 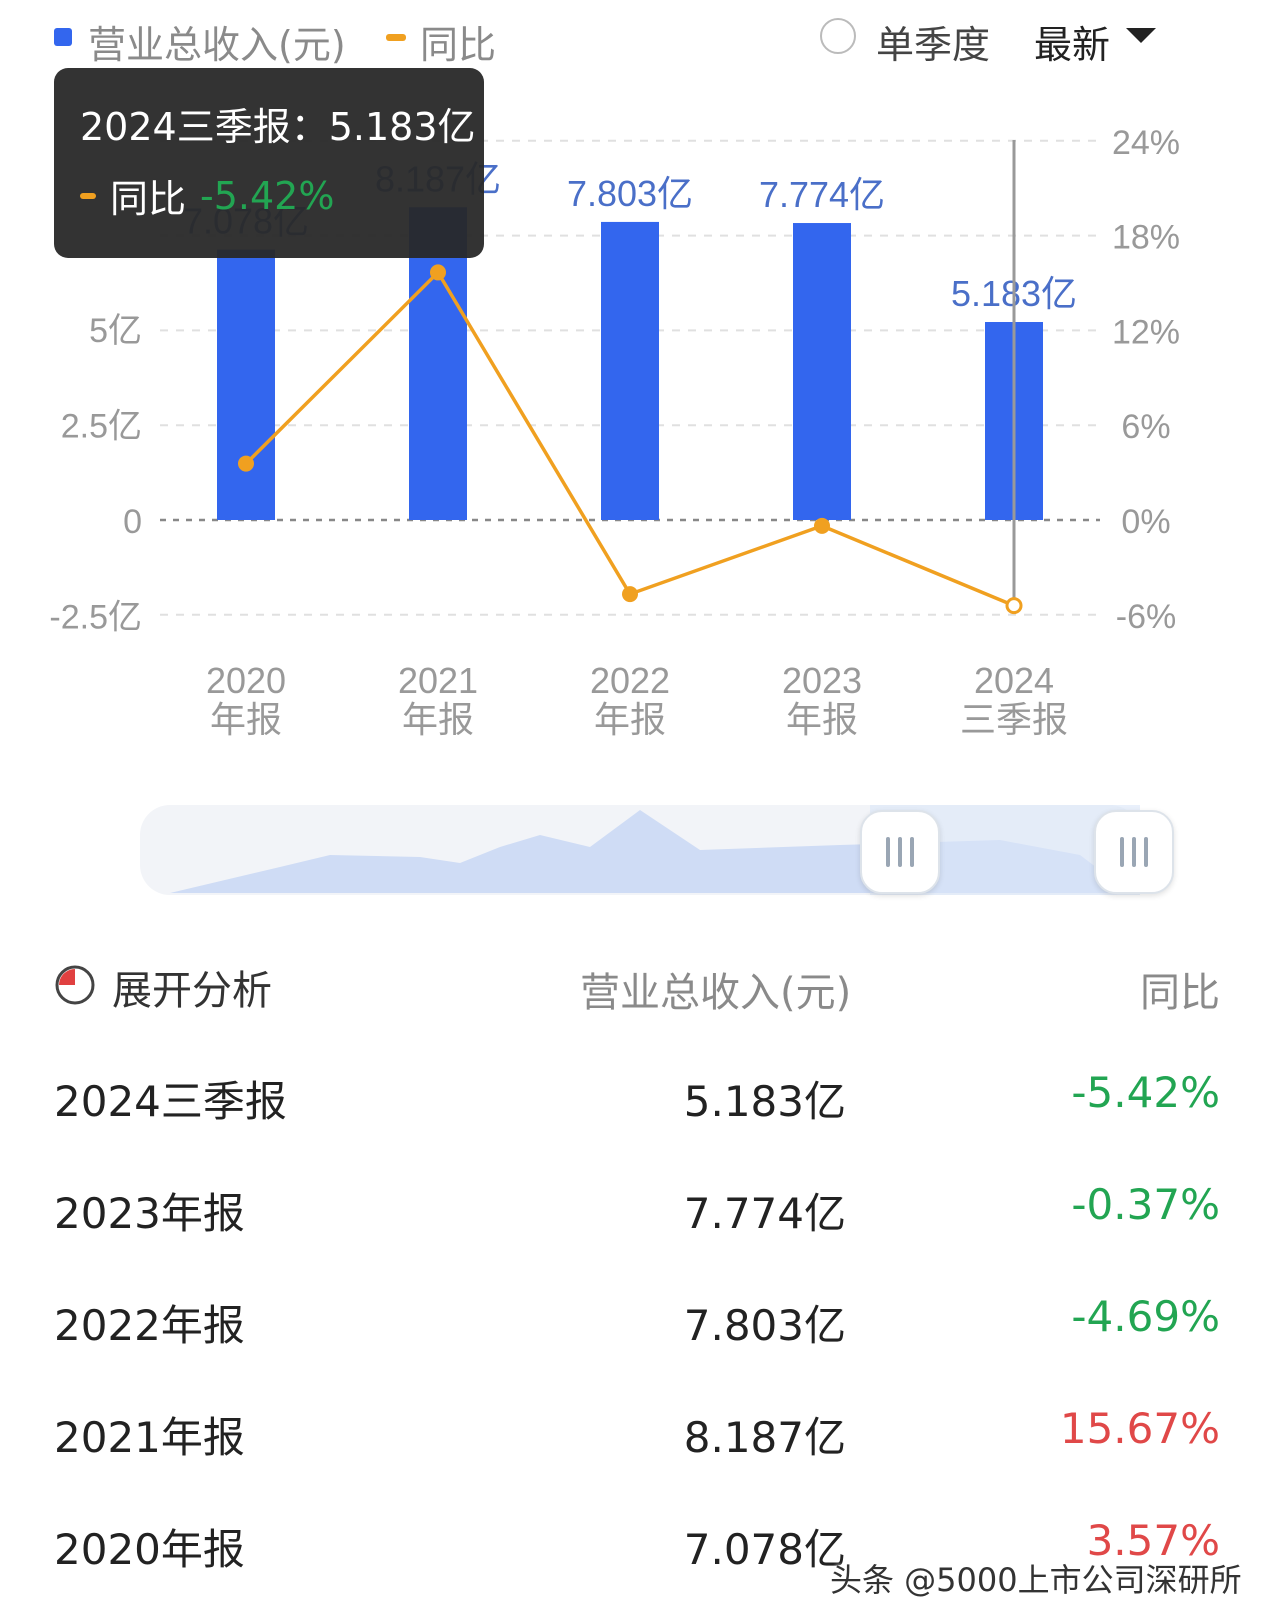 What do you see at coordinates (1134, 852) in the screenshot?
I see `zoom-handle-right` at bounding box center [1134, 852].